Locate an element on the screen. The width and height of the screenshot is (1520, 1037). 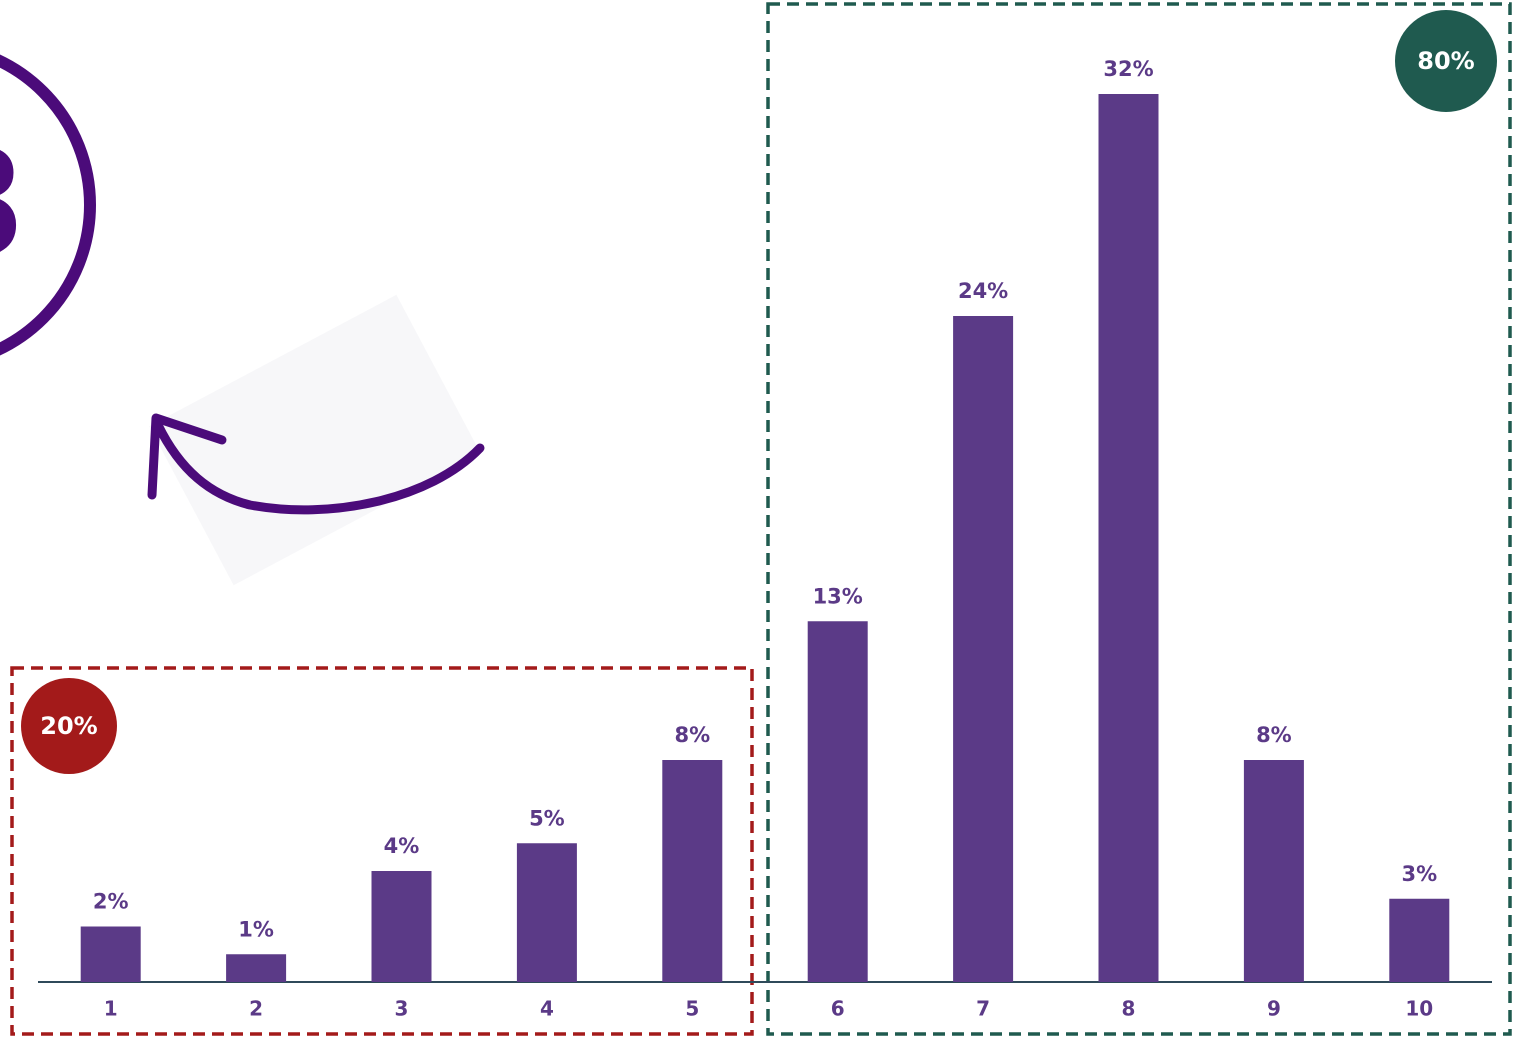
x-tick-label: 9 is located at coordinates (1274, 1009).